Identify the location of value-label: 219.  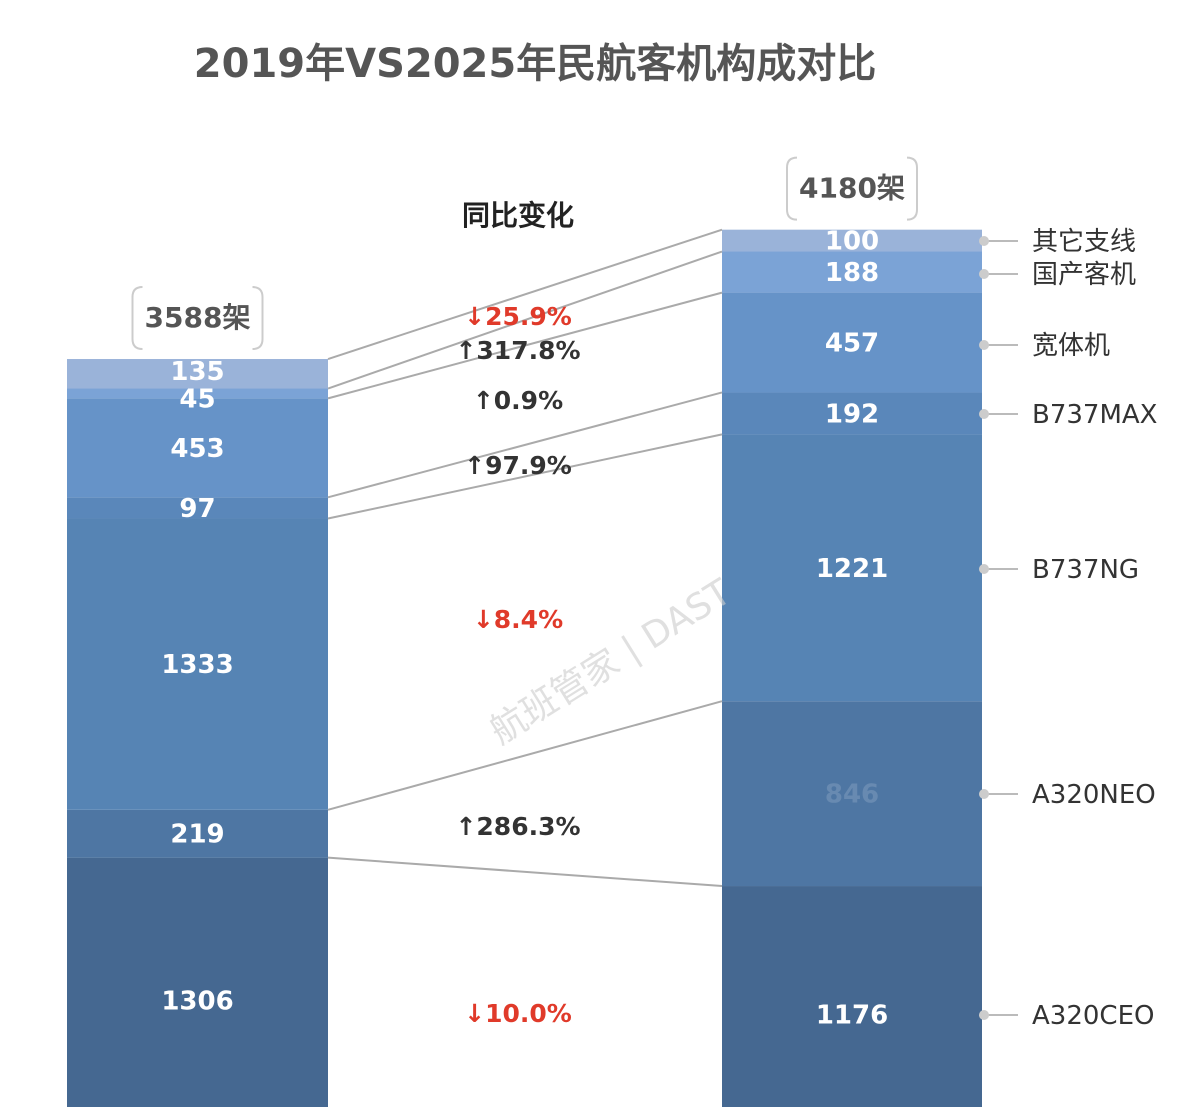
(197, 835).